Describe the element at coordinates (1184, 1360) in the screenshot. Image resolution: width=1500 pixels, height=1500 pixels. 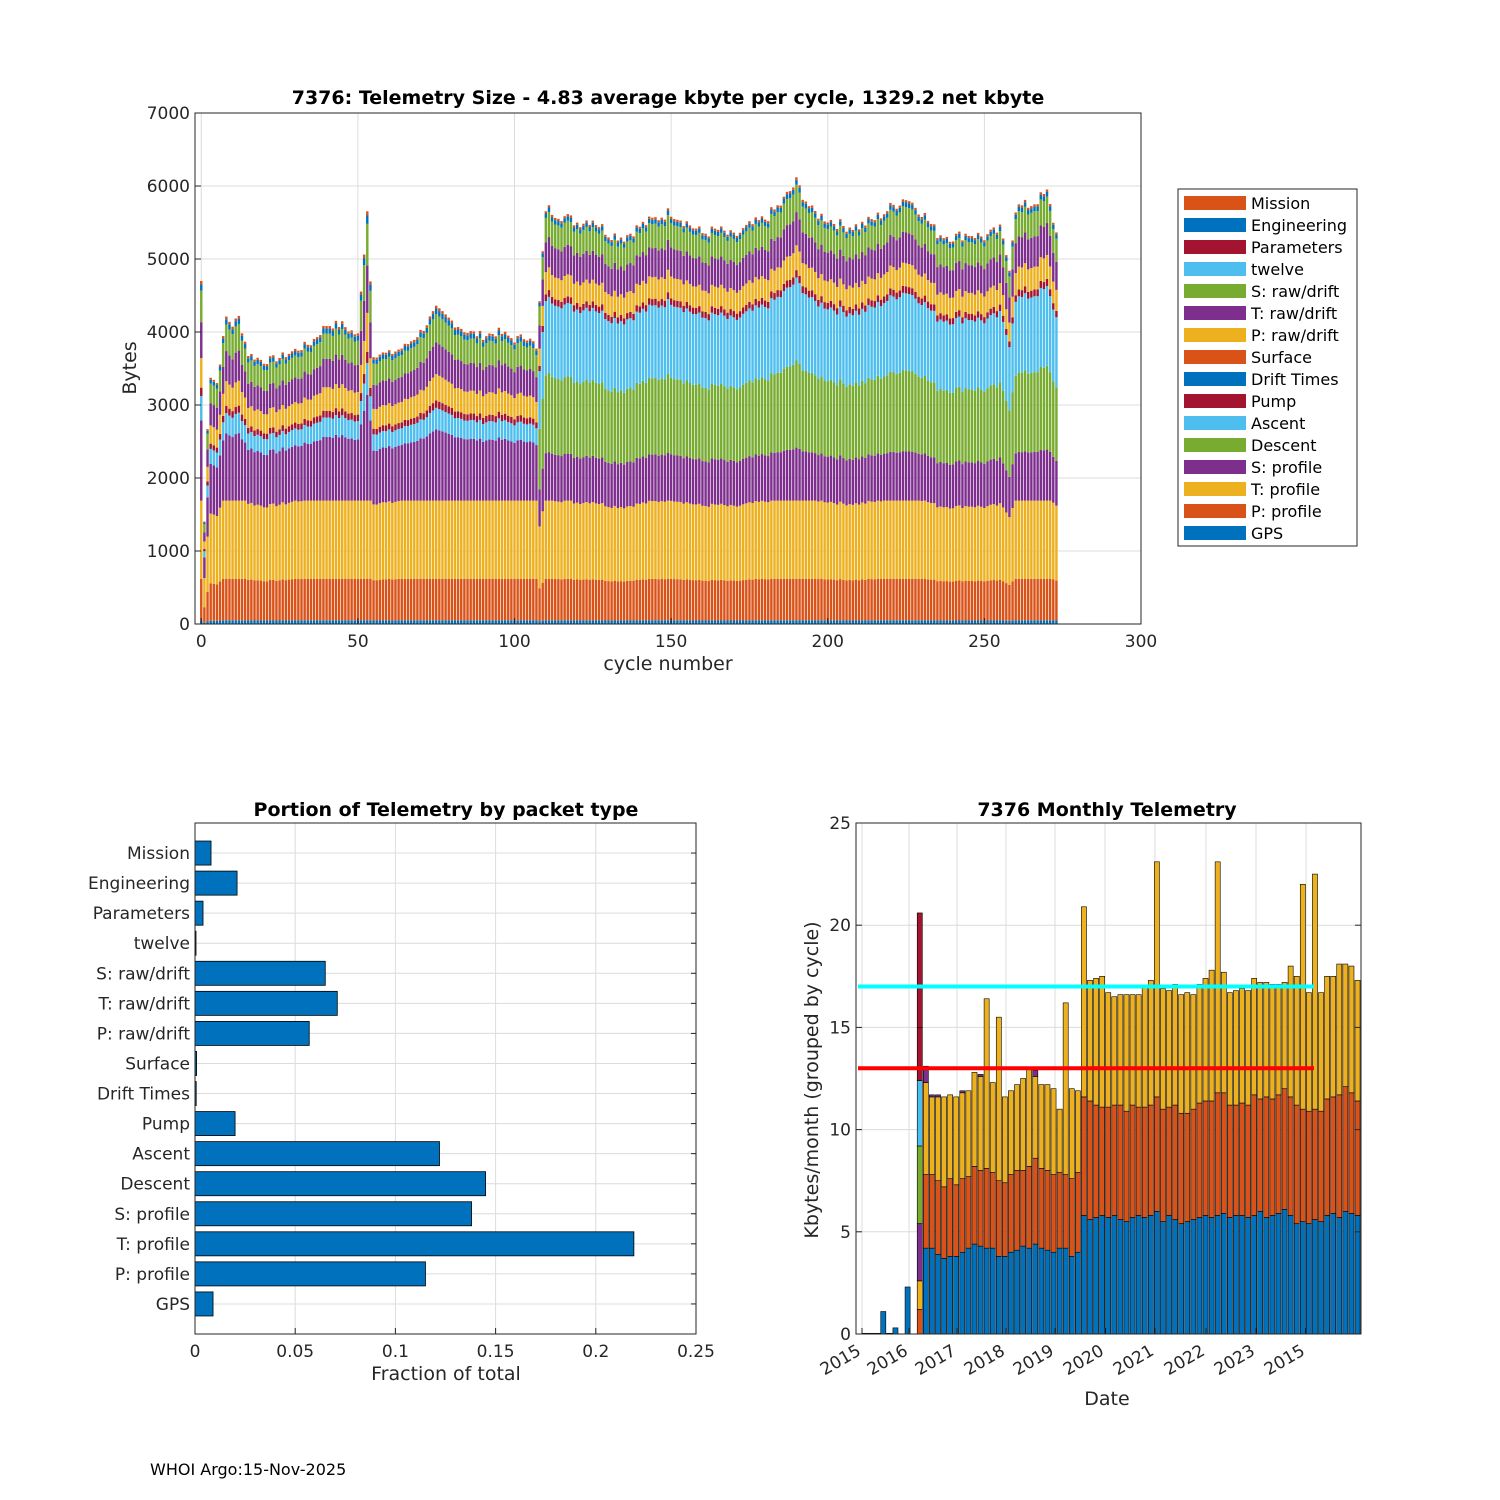
I see `br-xtick-label: 2022` at that location.